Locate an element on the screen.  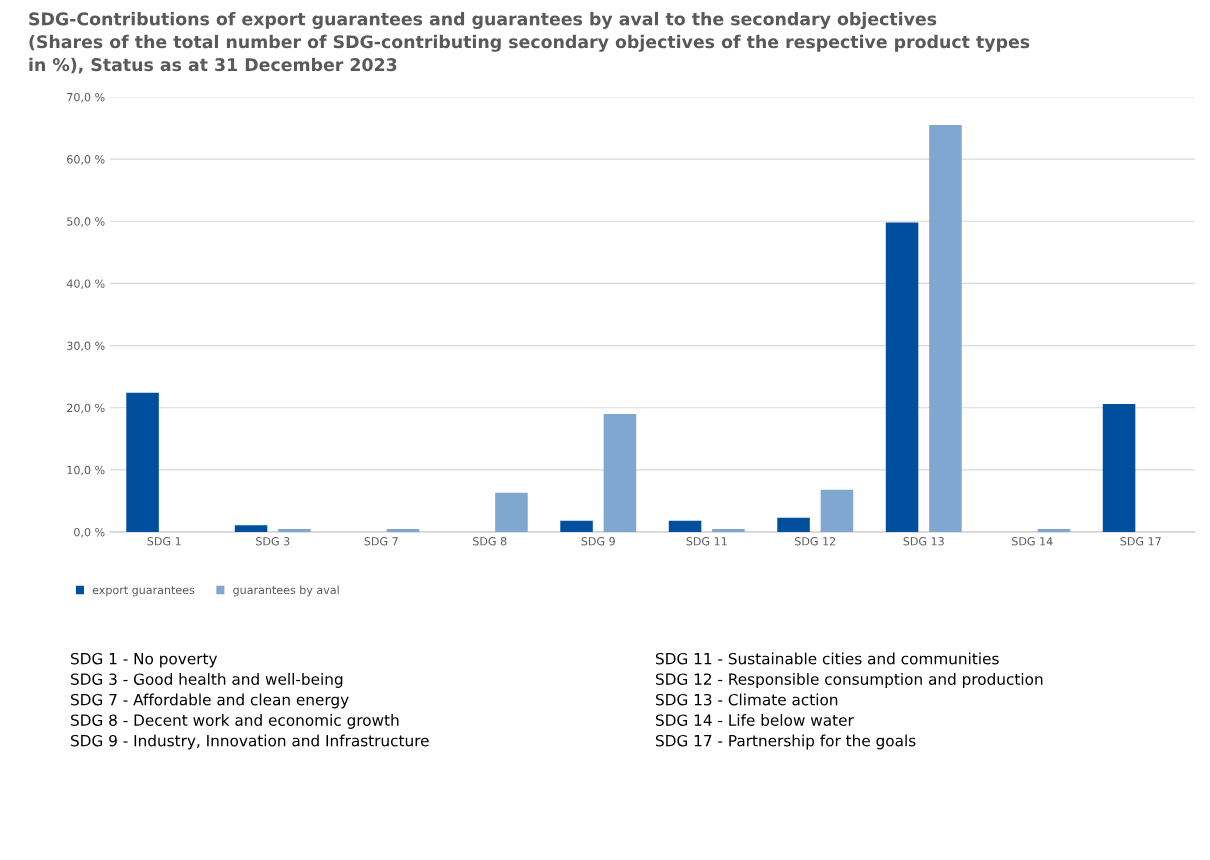
x-tick-label: SDG 9 is located at coordinates (598, 541).